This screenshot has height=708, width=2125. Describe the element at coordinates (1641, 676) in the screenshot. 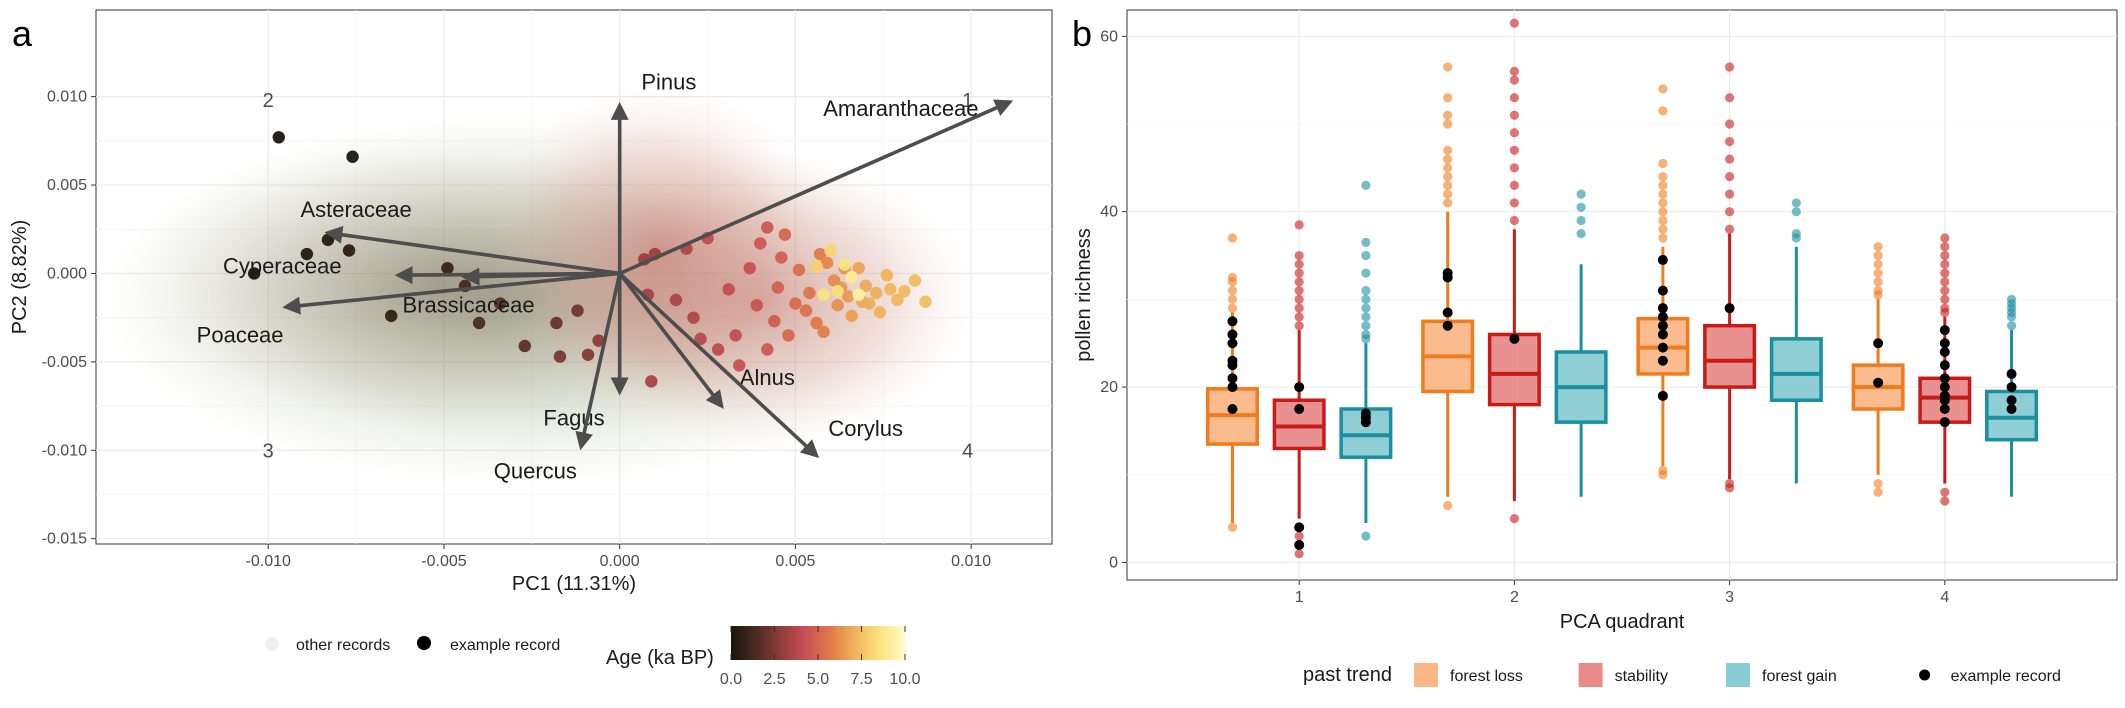

I see `legend-label-b: stability` at that location.